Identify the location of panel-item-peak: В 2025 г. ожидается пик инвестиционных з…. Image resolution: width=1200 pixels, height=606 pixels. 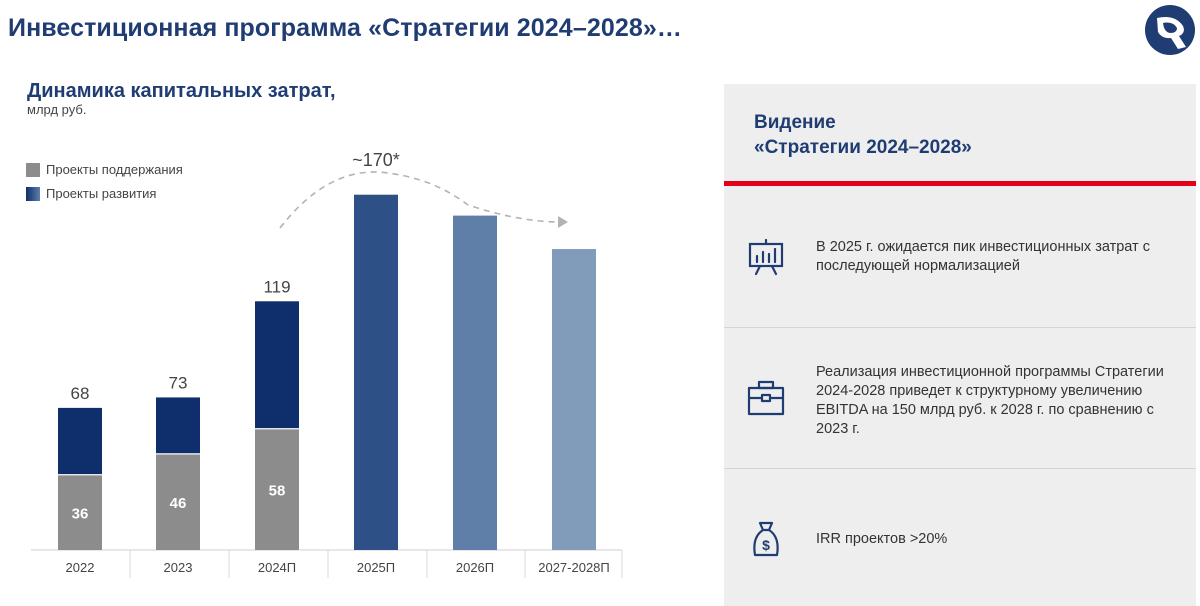
(960, 256).